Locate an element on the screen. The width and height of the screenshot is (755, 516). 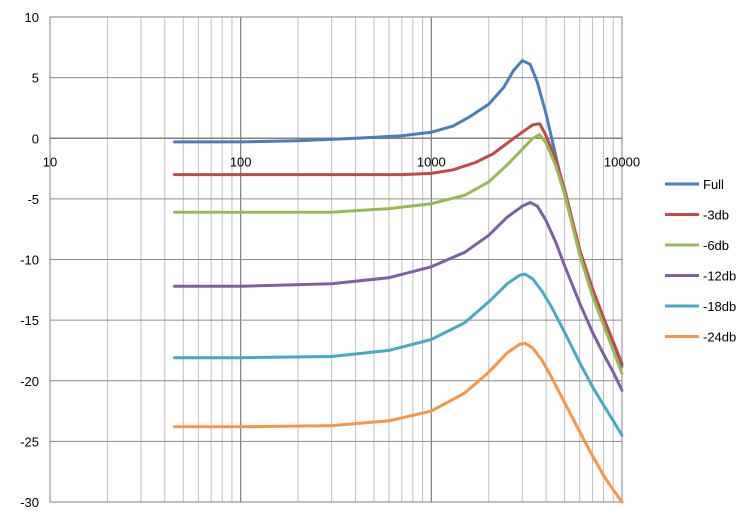
legend-label: -3db is located at coordinates (716, 215).